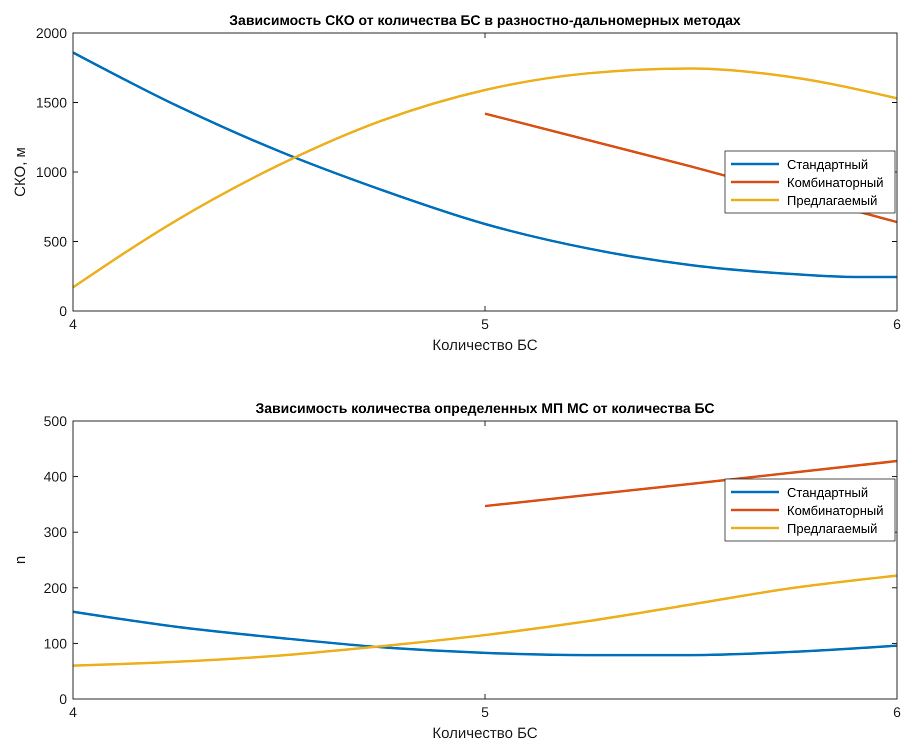  What do you see at coordinates (52, 172) in the screenshot?
I see `y-tick-label: 1000` at bounding box center [52, 172].